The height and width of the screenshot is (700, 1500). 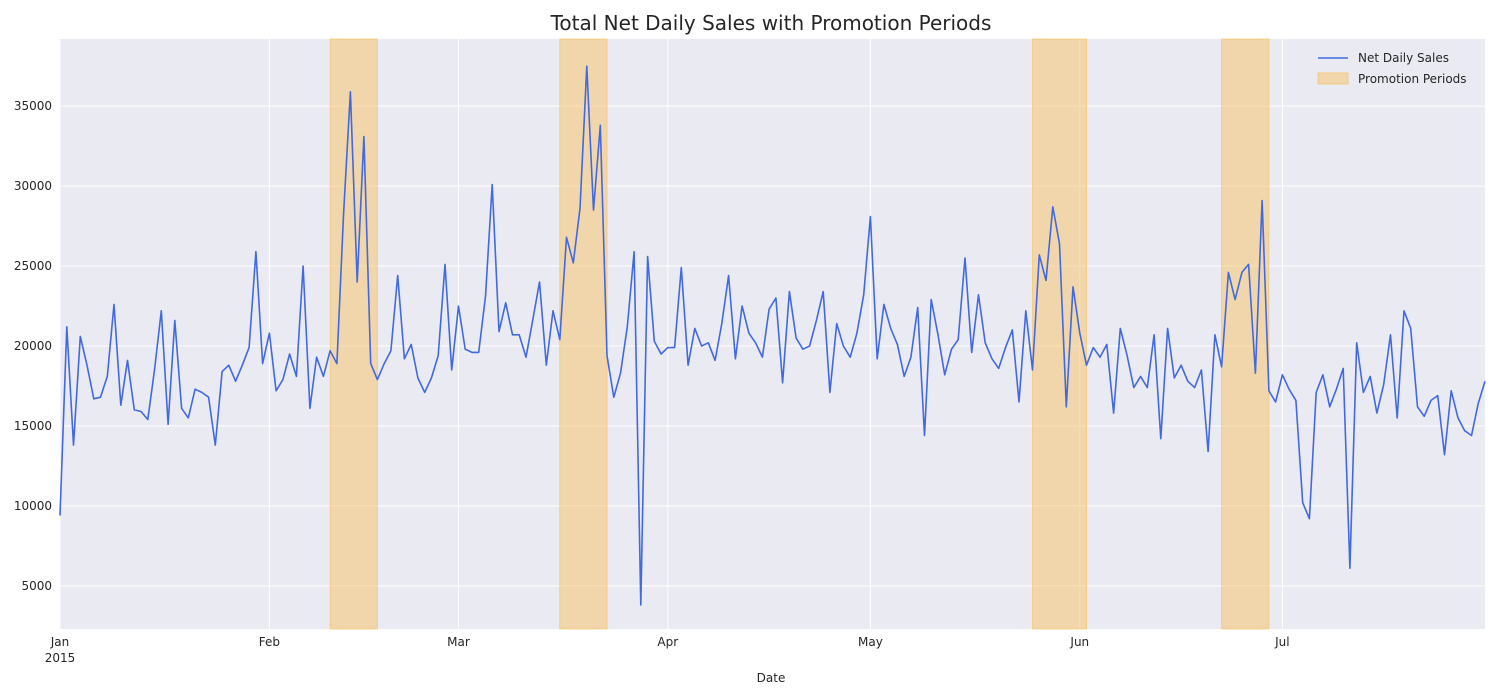 I want to click on x-tick-label: Jul, so click(x=1281, y=642).